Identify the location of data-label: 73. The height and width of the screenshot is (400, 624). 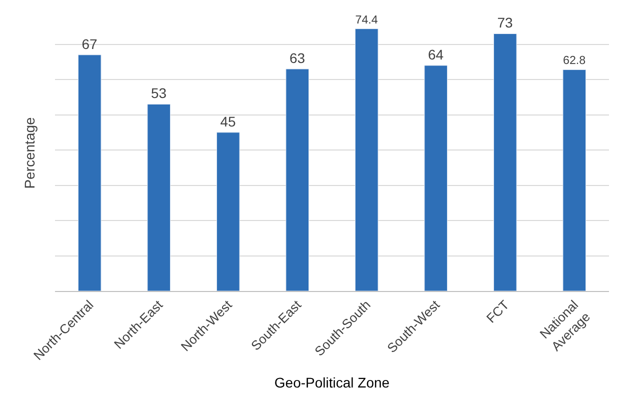
(505, 22).